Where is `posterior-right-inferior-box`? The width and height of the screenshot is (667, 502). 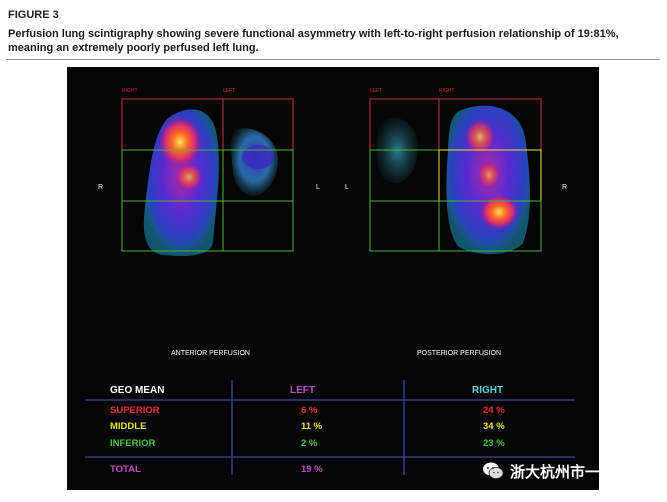
posterior-right-inferior-box is located at coordinates (490, 226).